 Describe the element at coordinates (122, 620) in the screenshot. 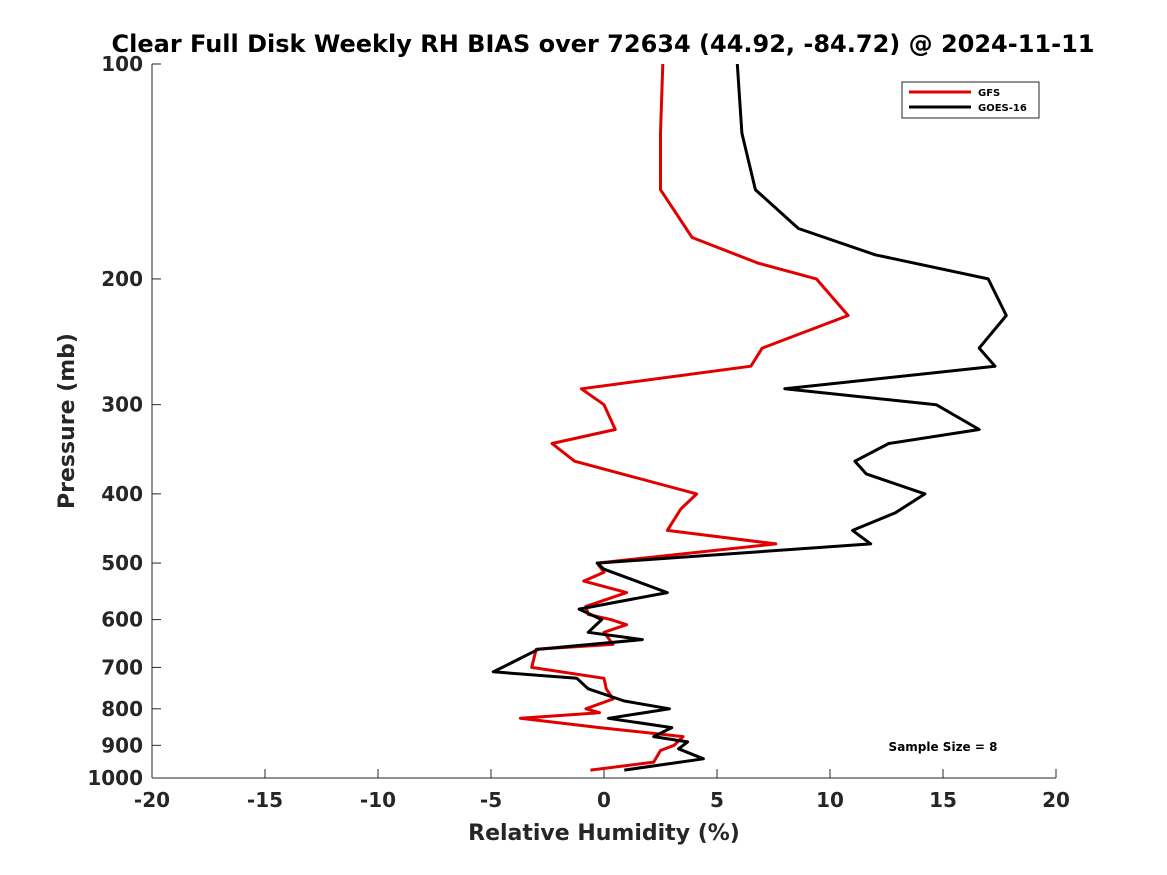

I see `y-tick-label: 600` at that location.